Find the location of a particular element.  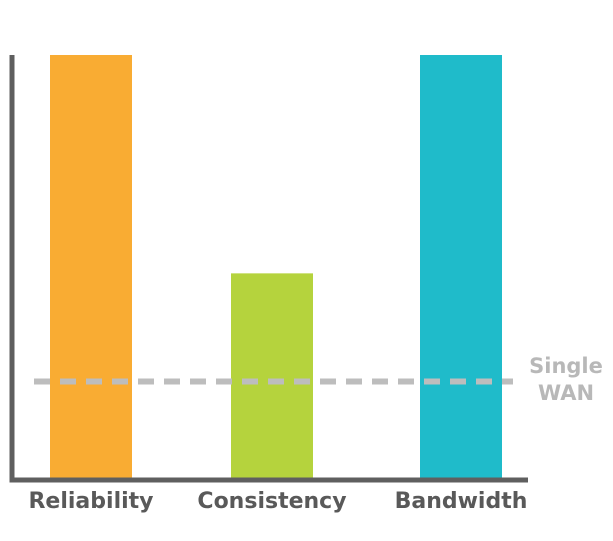

bar-reliability is located at coordinates (91, 267).